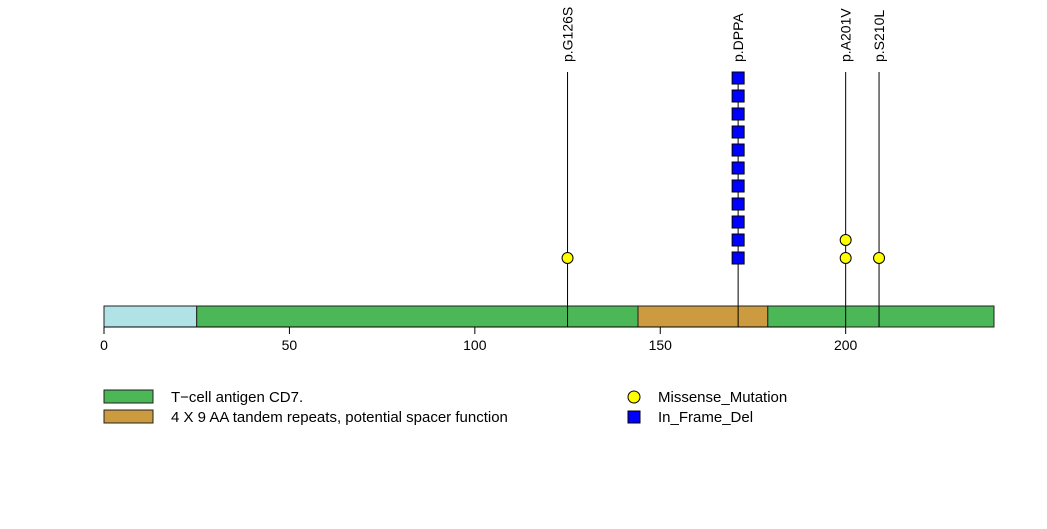 This screenshot has width=1047, height=529. What do you see at coordinates (723, 168) in the screenshot?
I see `mutation-markers` at bounding box center [723, 168].